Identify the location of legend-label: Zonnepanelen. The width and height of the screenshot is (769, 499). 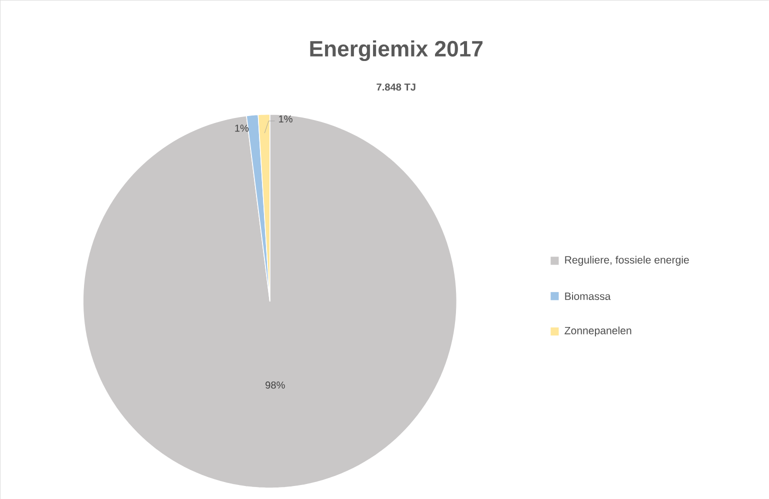
(598, 331).